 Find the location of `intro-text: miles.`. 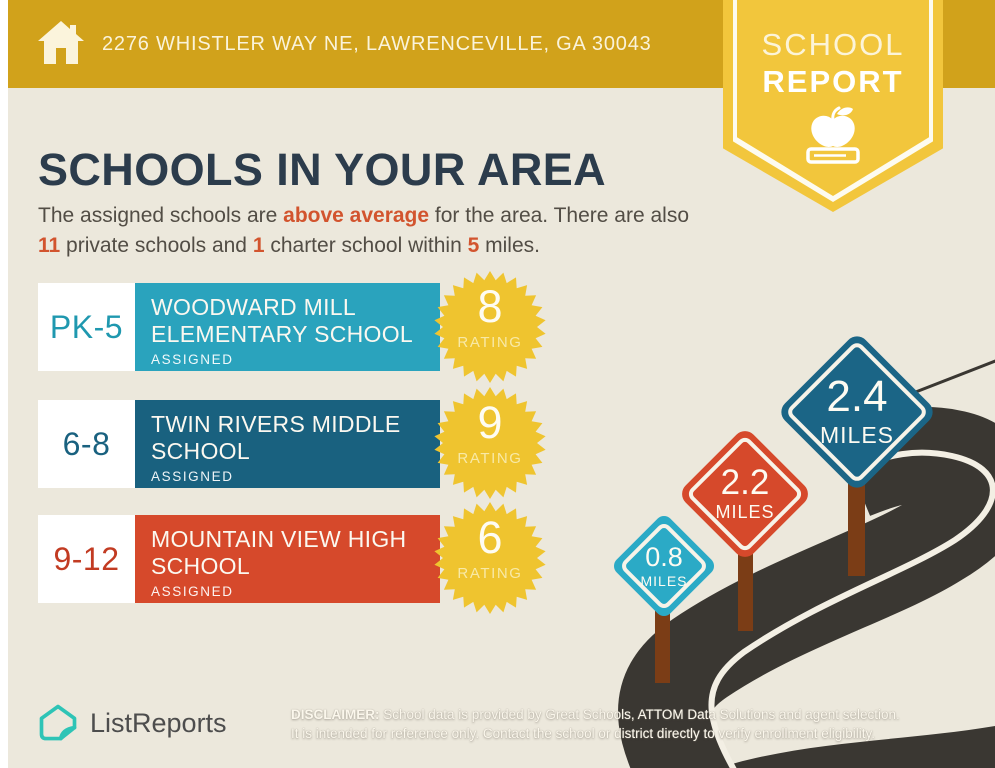

intro-text: miles. is located at coordinates (509, 245).